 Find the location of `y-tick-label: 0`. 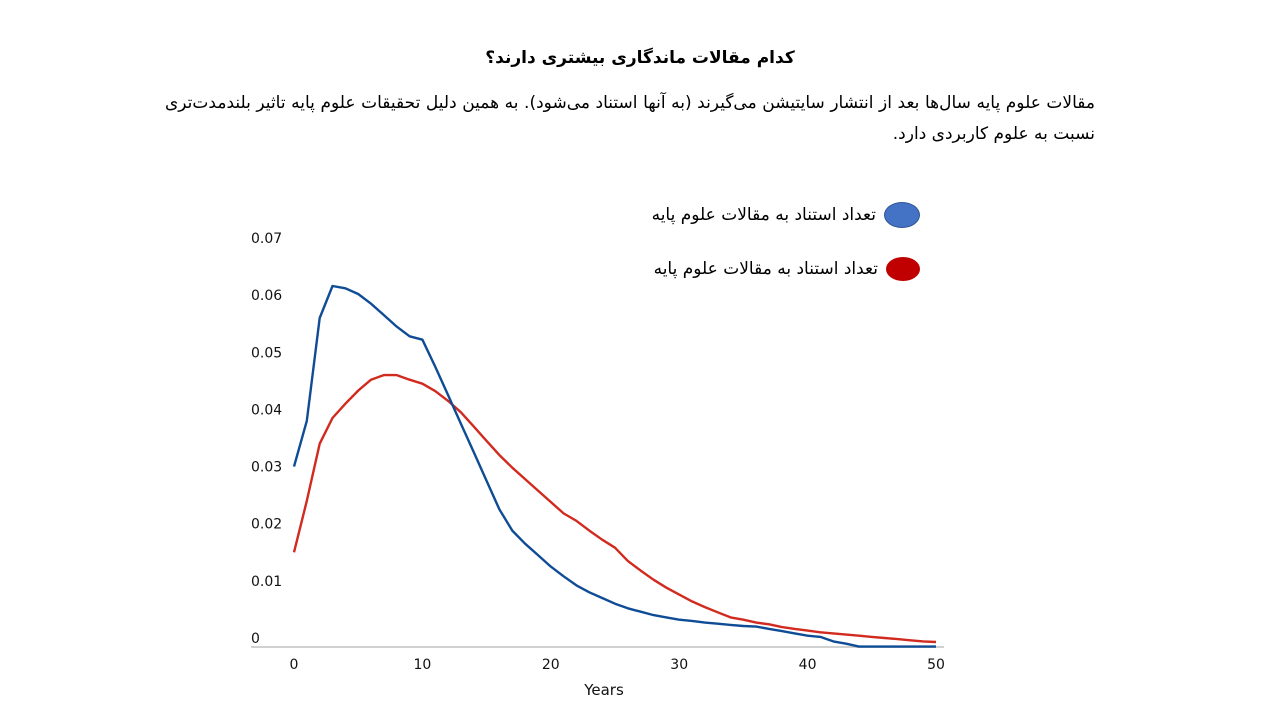

y-tick-label: 0 is located at coordinates (255, 639).